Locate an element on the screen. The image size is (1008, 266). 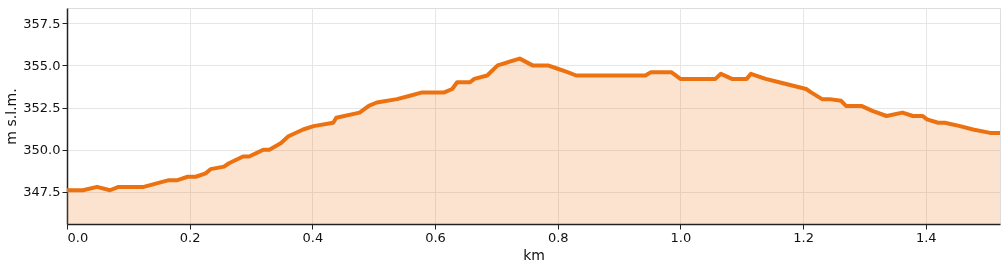
x-tick-label: 1.0 is located at coordinates (681, 237).